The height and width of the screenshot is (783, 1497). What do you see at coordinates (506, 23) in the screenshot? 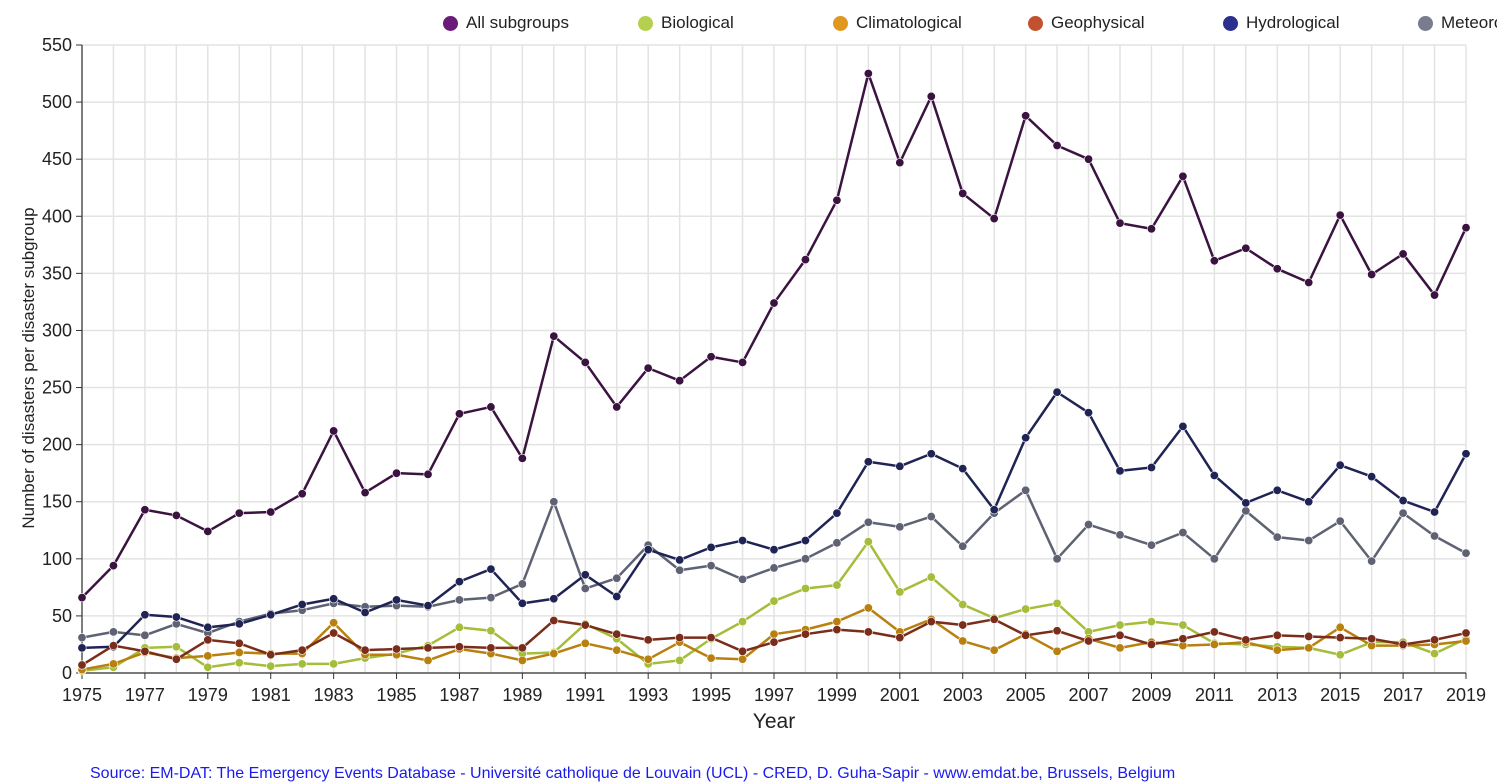
I see `legend-item-all-subgroups: All subgroups` at bounding box center [506, 23].